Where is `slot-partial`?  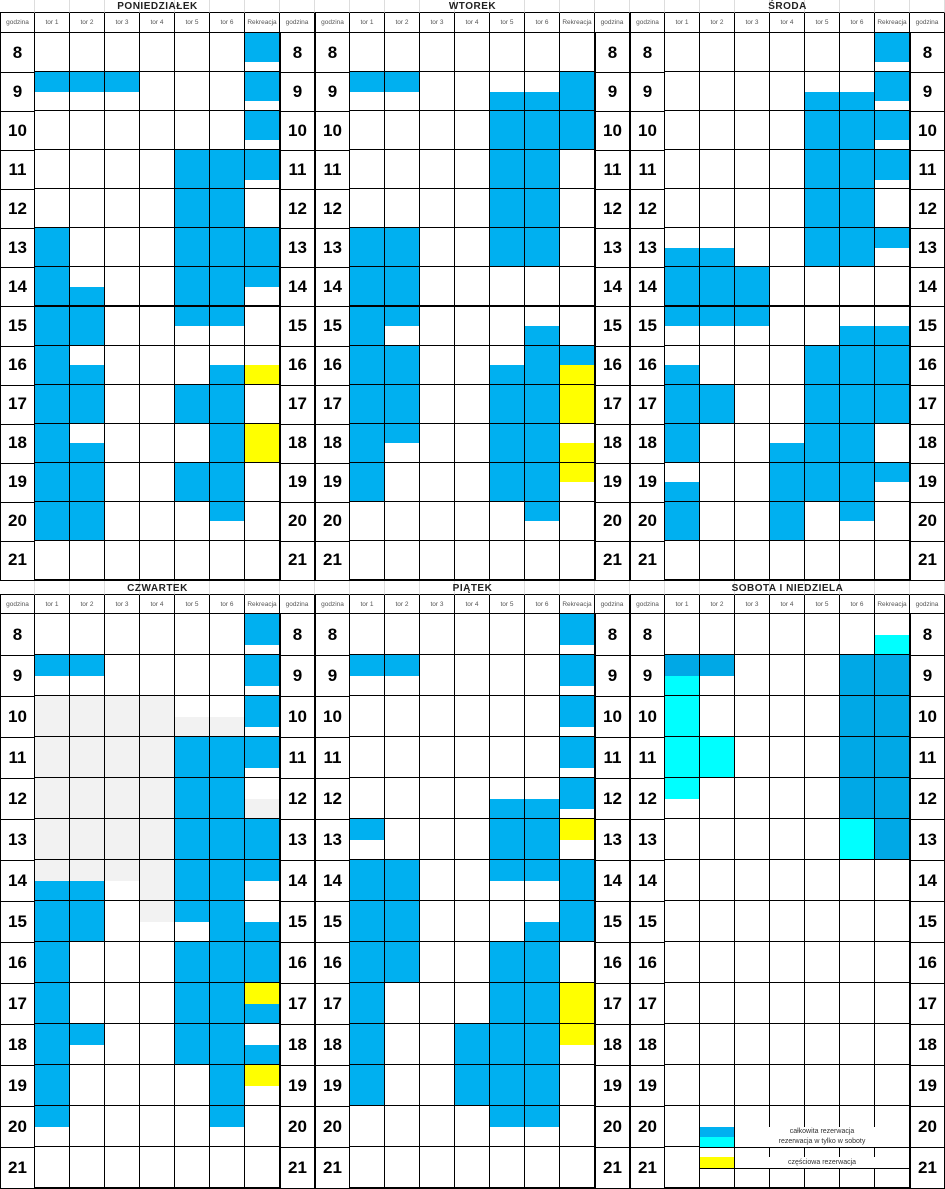 slot-partial is located at coordinates (577, 1019).